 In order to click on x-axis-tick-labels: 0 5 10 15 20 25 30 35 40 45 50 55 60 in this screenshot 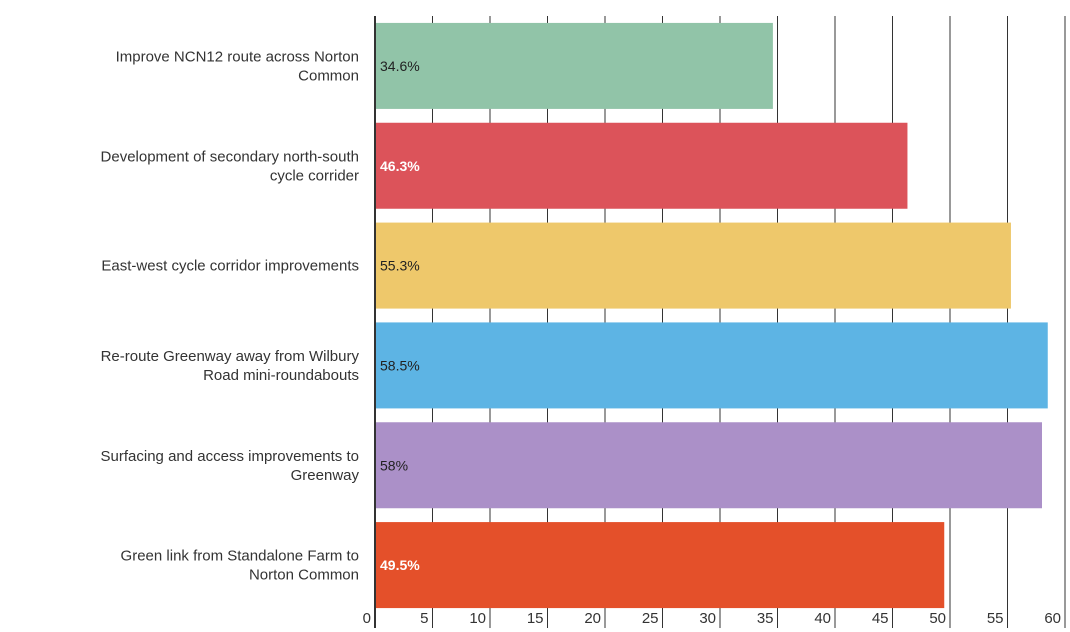, I will do `click(712, 618)`.